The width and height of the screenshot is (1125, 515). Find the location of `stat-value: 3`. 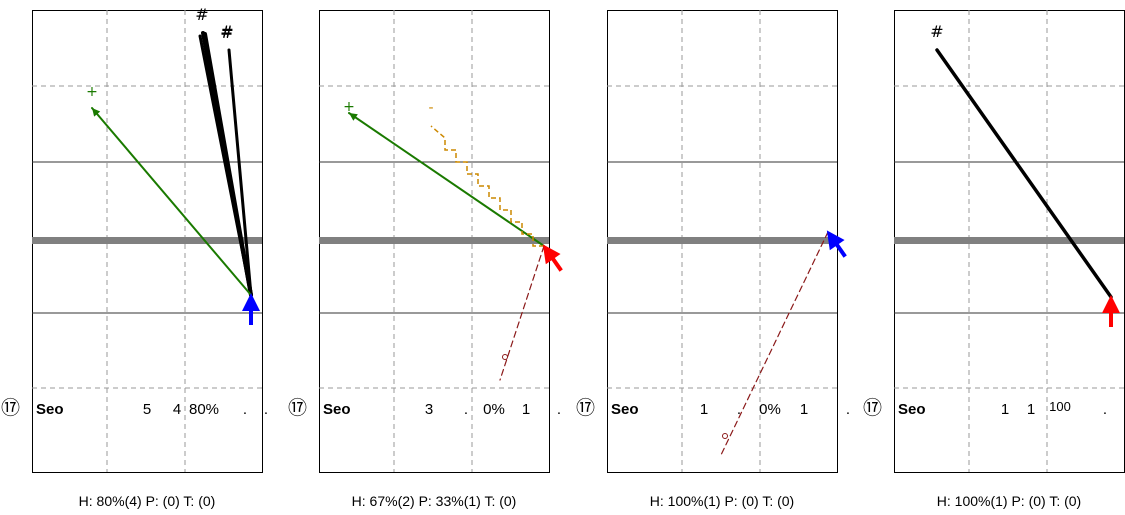

stat-value: 3 is located at coordinates (429, 409).